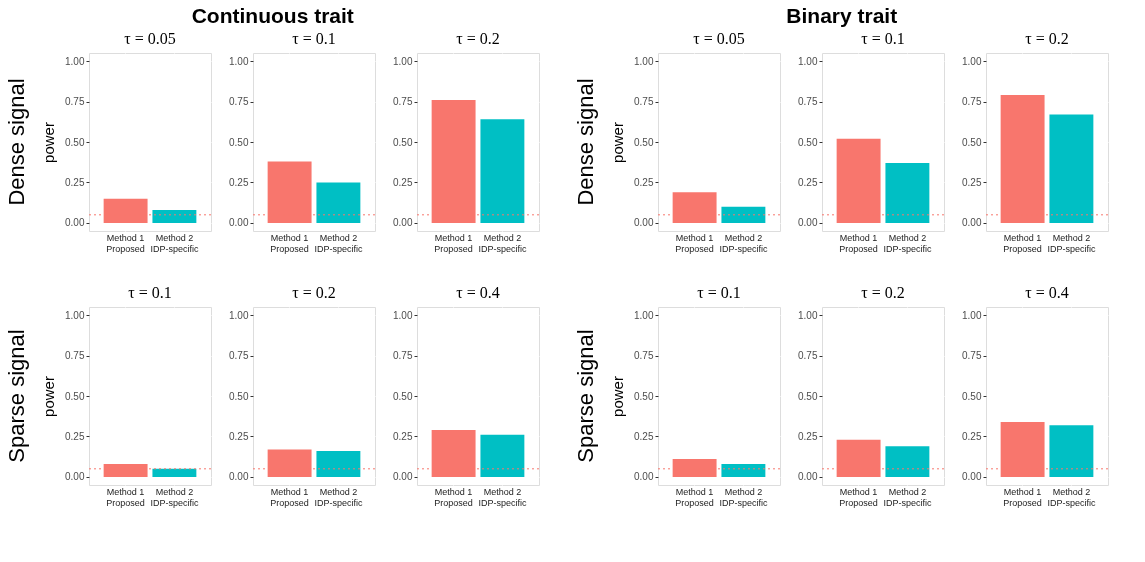 Image resolution: width=1145 pixels, height=562 pixels. Describe the element at coordinates (16, 142) in the screenshot. I see `text: Dense signal` at that location.